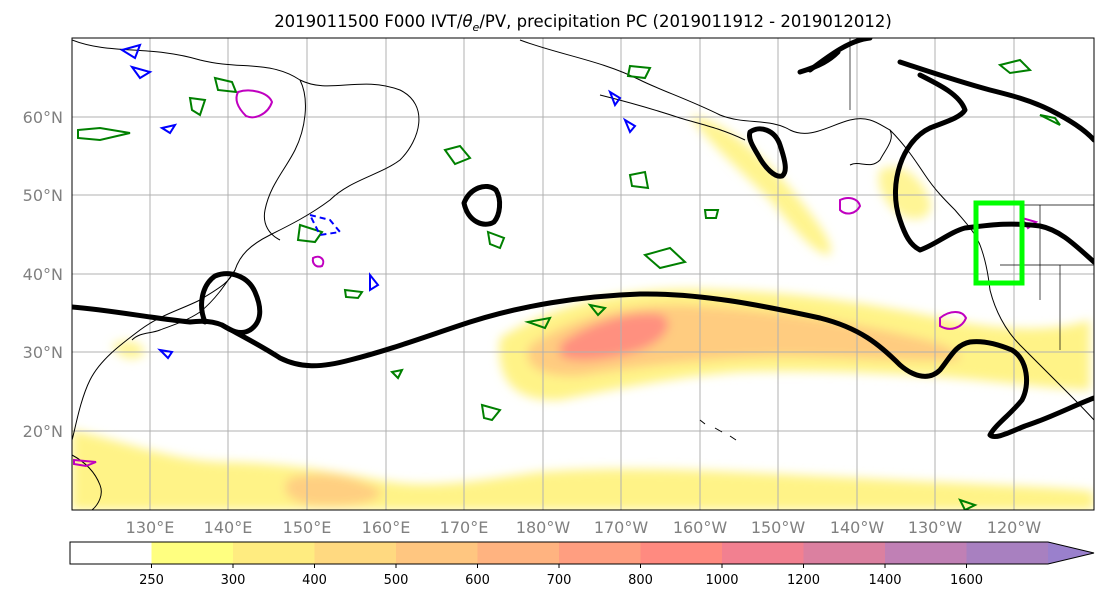 The image size is (1105, 603). What do you see at coordinates (183, 305) in the screenshot?
I see `coast-japan` at bounding box center [183, 305].